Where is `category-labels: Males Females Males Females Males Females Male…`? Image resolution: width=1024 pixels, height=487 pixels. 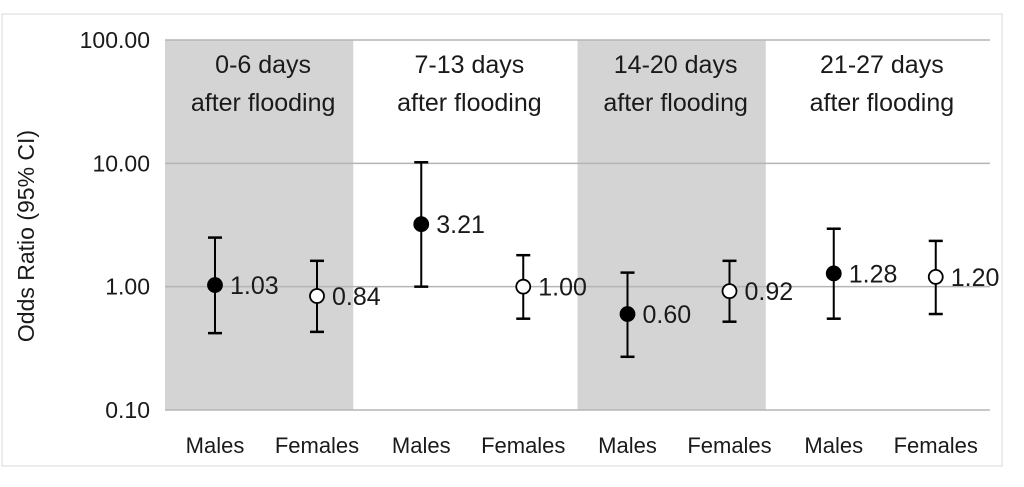 category-labels: Males Females Males Females Males Females Male… is located at coordinates (582, 445).